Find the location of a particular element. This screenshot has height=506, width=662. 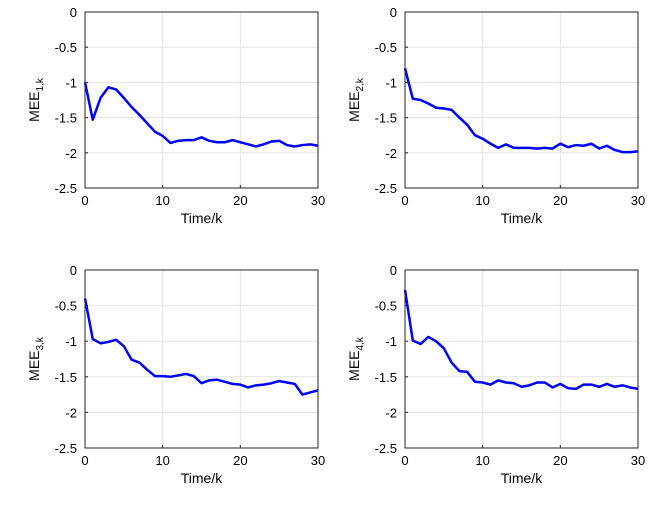

y-label-sub: 4,k is located at coordinates (360, 343).